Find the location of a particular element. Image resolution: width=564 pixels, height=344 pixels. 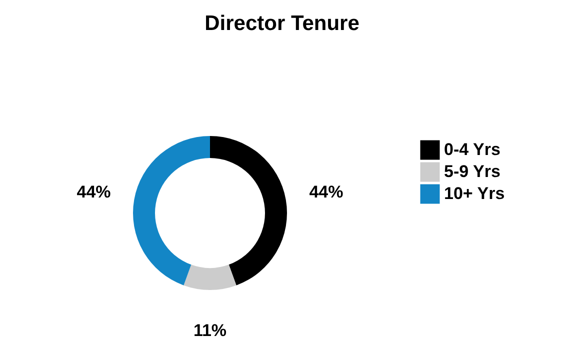

legend-label: 5-9 Yrs is located at coordinates (472, 171).